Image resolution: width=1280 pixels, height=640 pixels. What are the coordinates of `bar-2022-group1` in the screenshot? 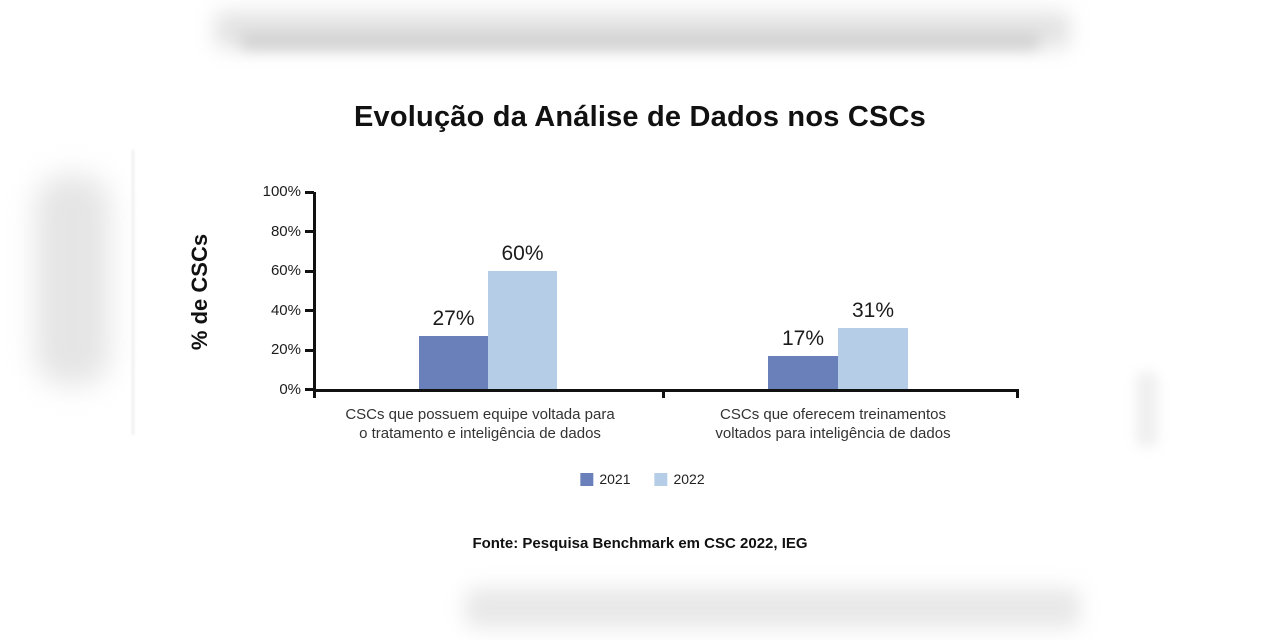 It's located at (522, 329).